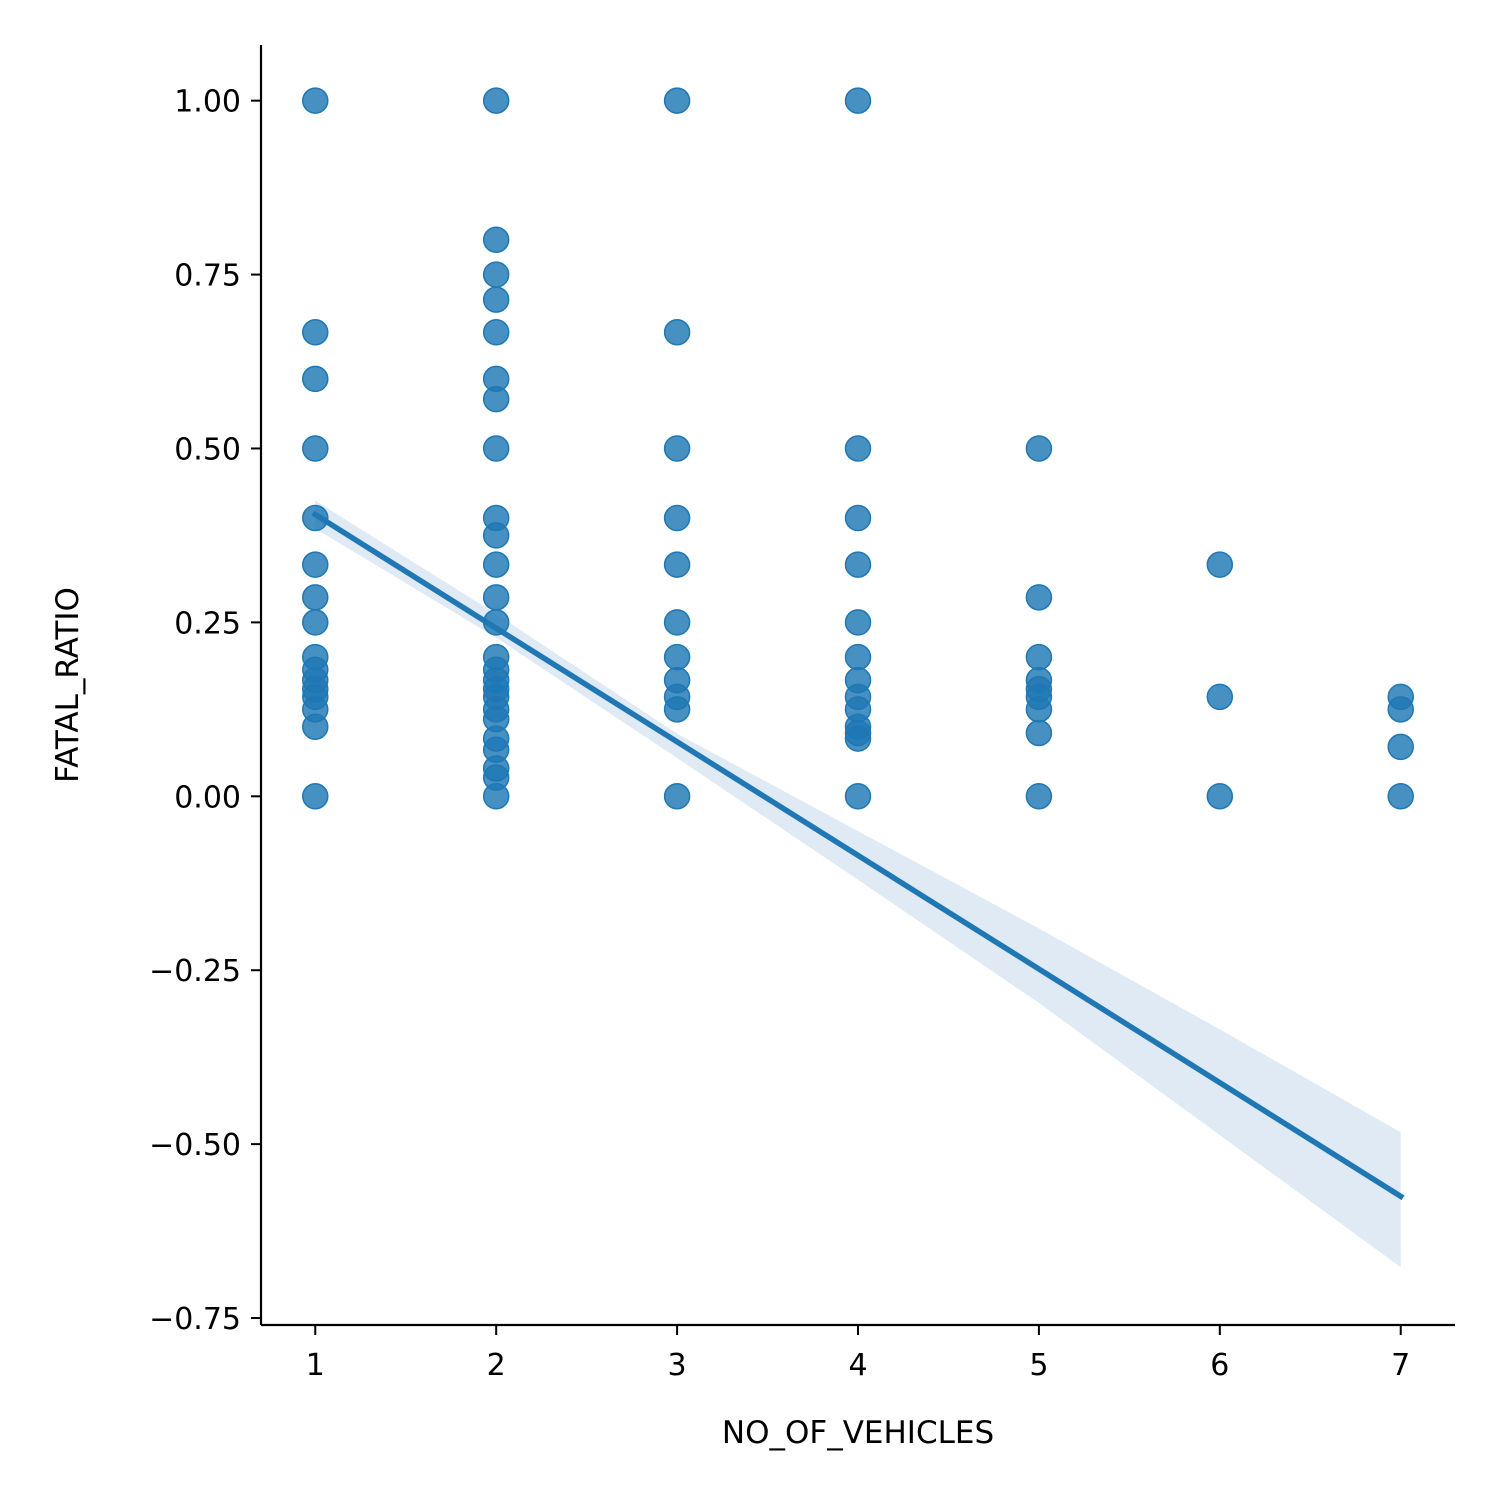 This screenshot has height=1500, width=1500. What do you see at coordinates (1219, 1365) in the screenshot?
I see `x-tick-label: 6` at bounding box center [1219, 1365].